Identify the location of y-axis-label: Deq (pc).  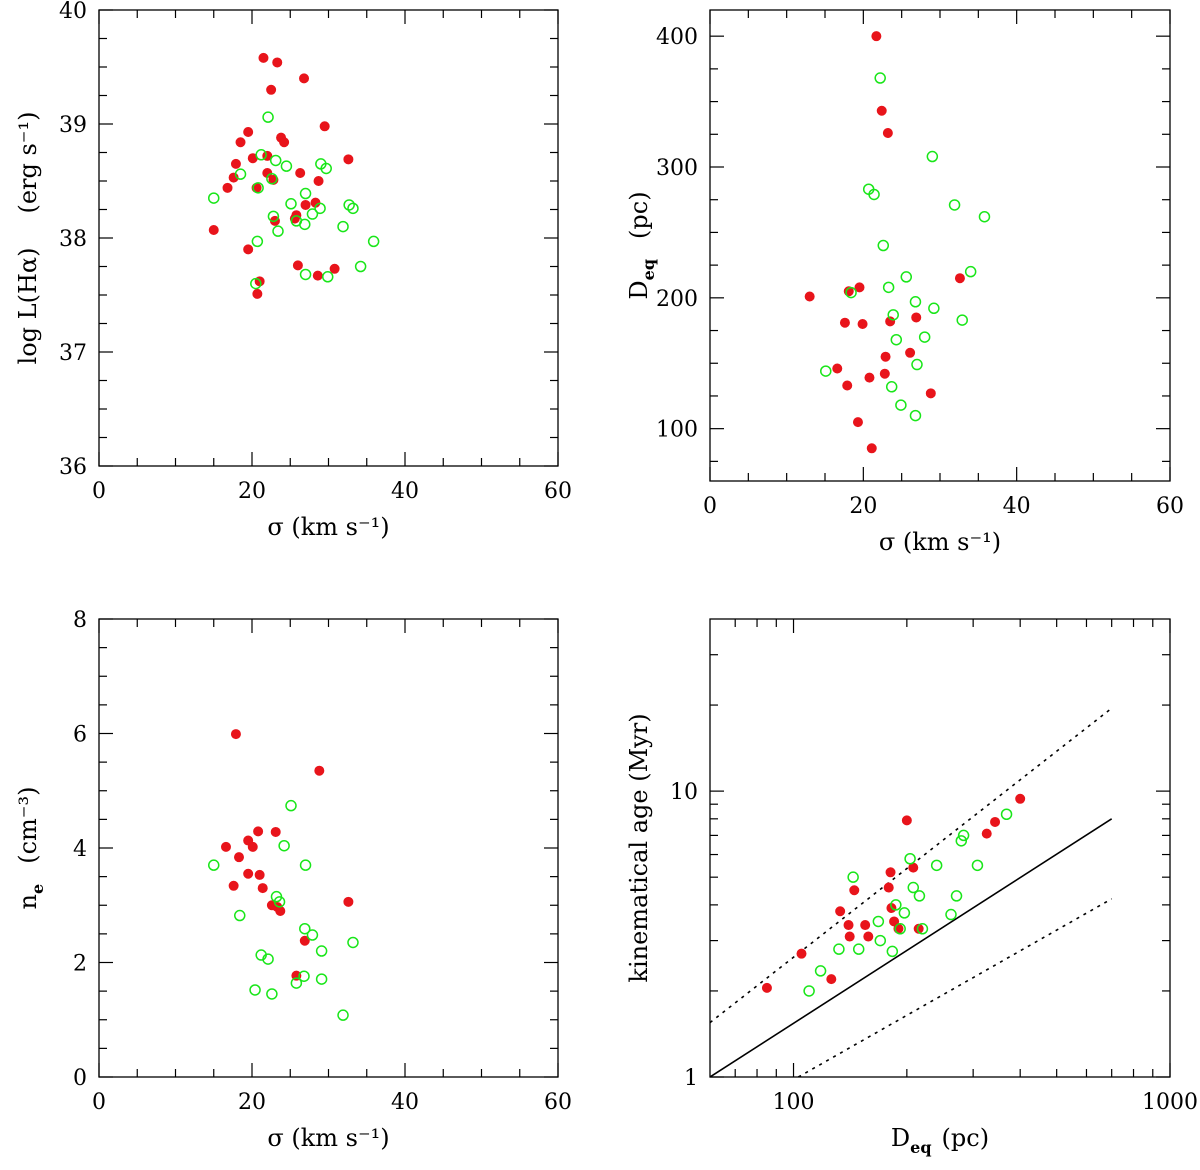
(641, 245).